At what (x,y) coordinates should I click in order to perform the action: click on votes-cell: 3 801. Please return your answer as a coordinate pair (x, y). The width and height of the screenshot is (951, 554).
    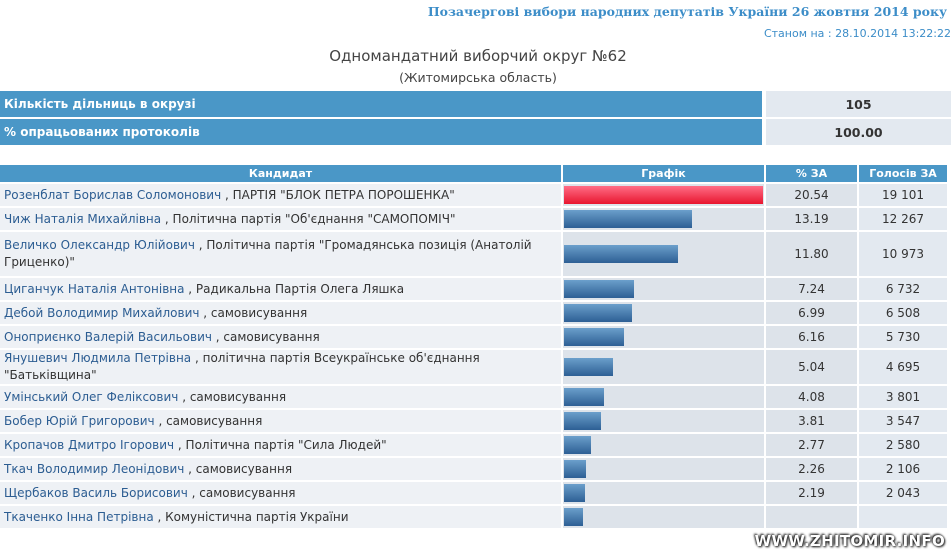
    Looking at the image, I should click on (903, 396).